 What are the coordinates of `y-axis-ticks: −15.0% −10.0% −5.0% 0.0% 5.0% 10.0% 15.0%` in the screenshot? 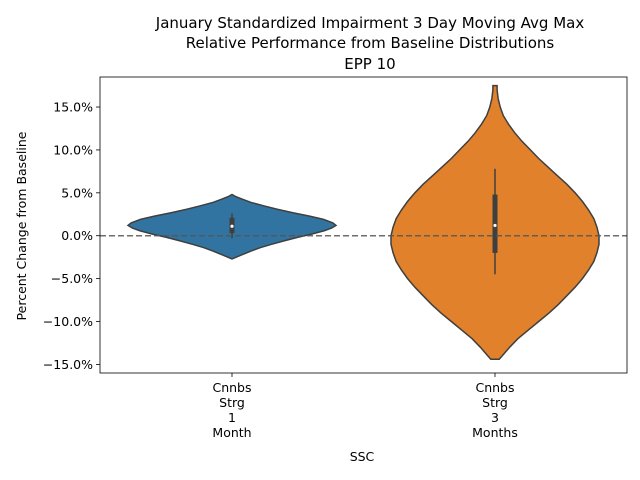 It's located at (71, 236).